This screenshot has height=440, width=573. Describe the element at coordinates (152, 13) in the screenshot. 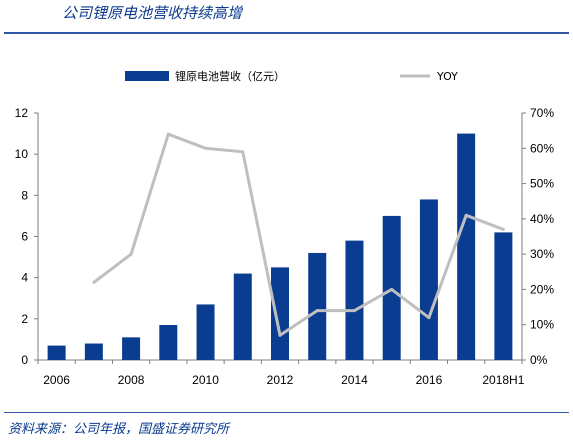

I see `page-title: 公司锂原电池营收持续高增` at that location.